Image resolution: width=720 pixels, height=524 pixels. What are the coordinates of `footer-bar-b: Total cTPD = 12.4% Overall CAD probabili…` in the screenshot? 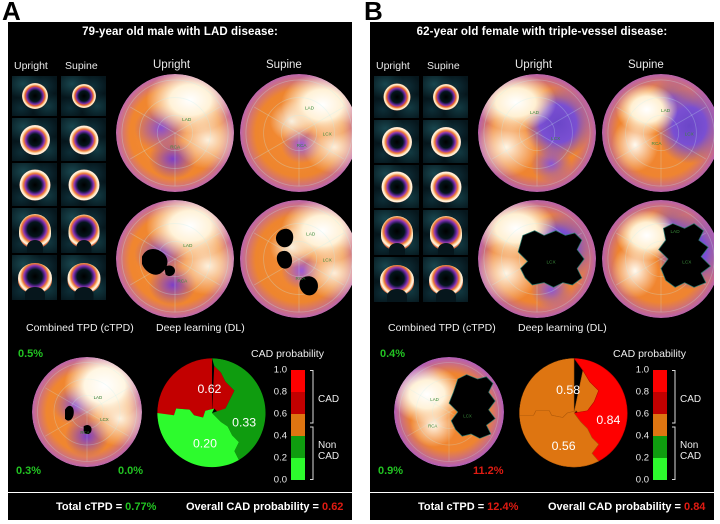 It's located at (542, 506).